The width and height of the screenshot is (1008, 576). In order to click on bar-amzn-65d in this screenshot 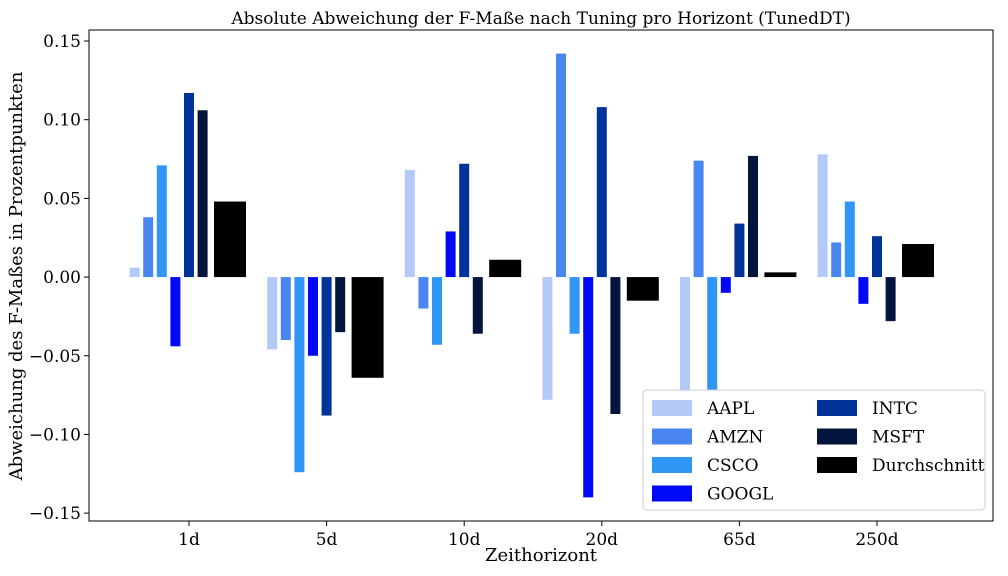, I will do `click(698, 219)`.